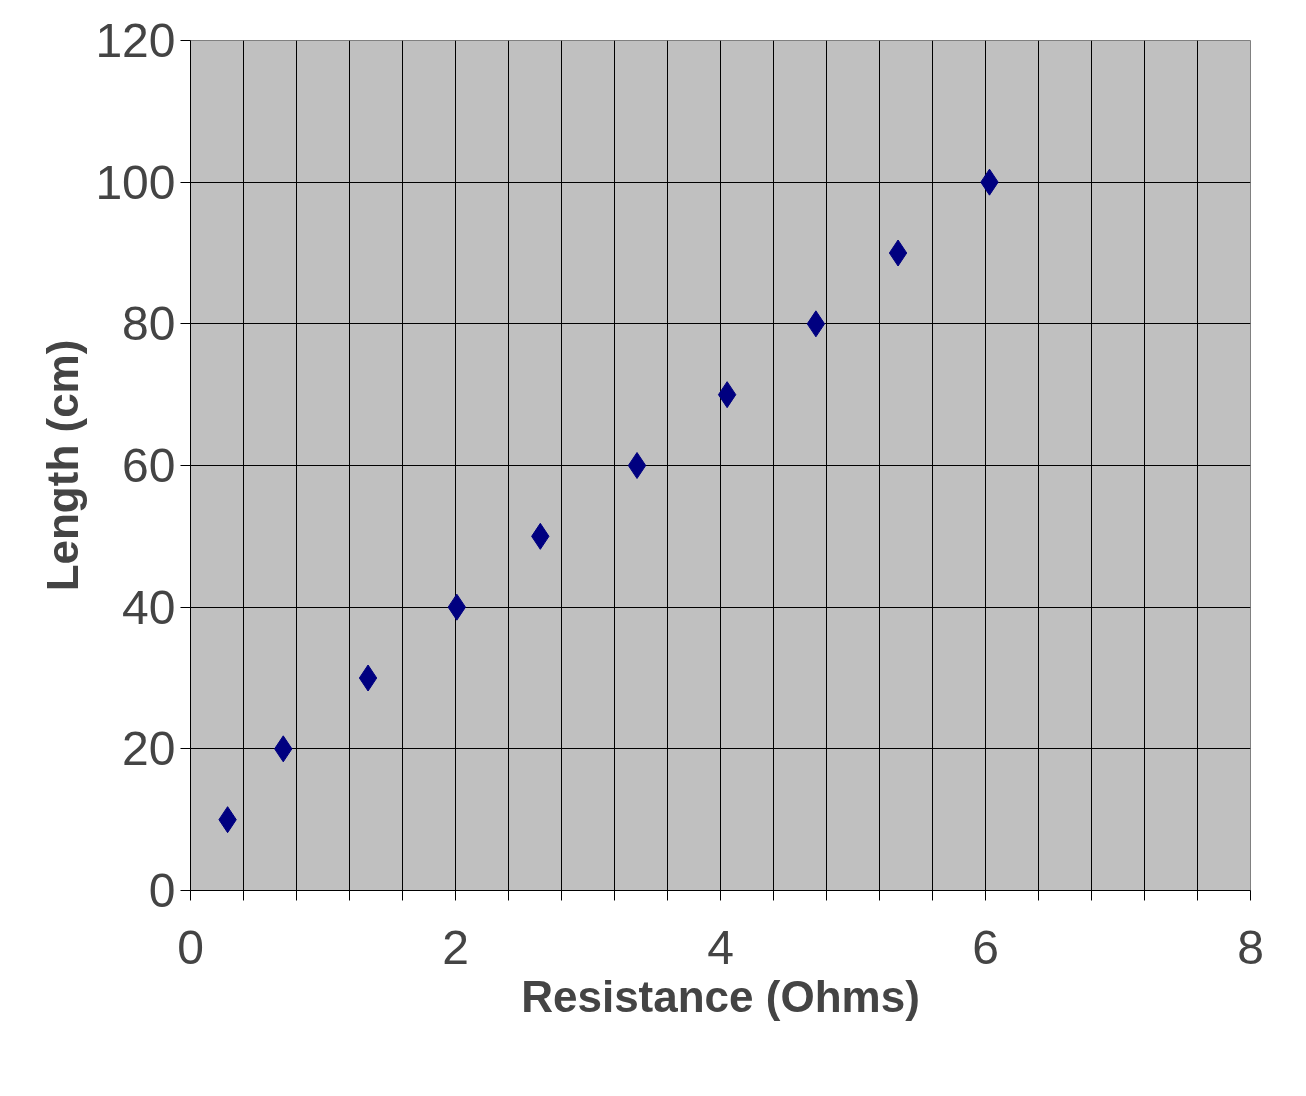 The image size is (1306, 1096). Describe the element at coordinates (149, 465) in the screenshot. I see `y-tick-label: 60` at that location.